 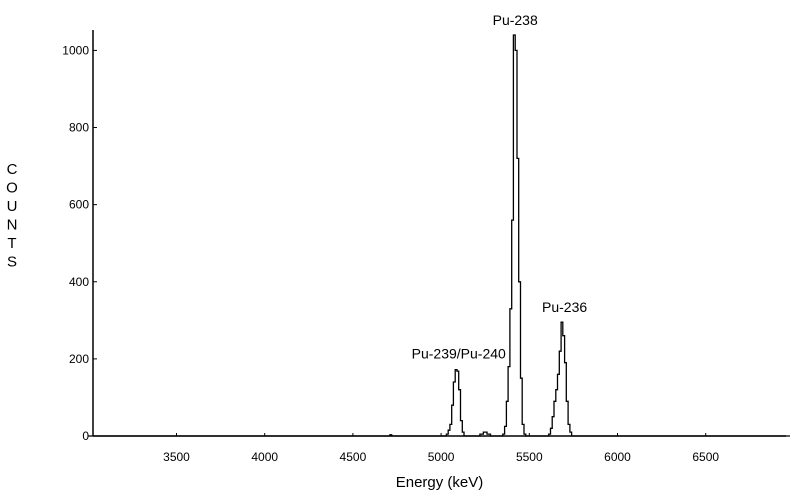 I want to click on y-tick-label: 200, so click(x=79, y=359).